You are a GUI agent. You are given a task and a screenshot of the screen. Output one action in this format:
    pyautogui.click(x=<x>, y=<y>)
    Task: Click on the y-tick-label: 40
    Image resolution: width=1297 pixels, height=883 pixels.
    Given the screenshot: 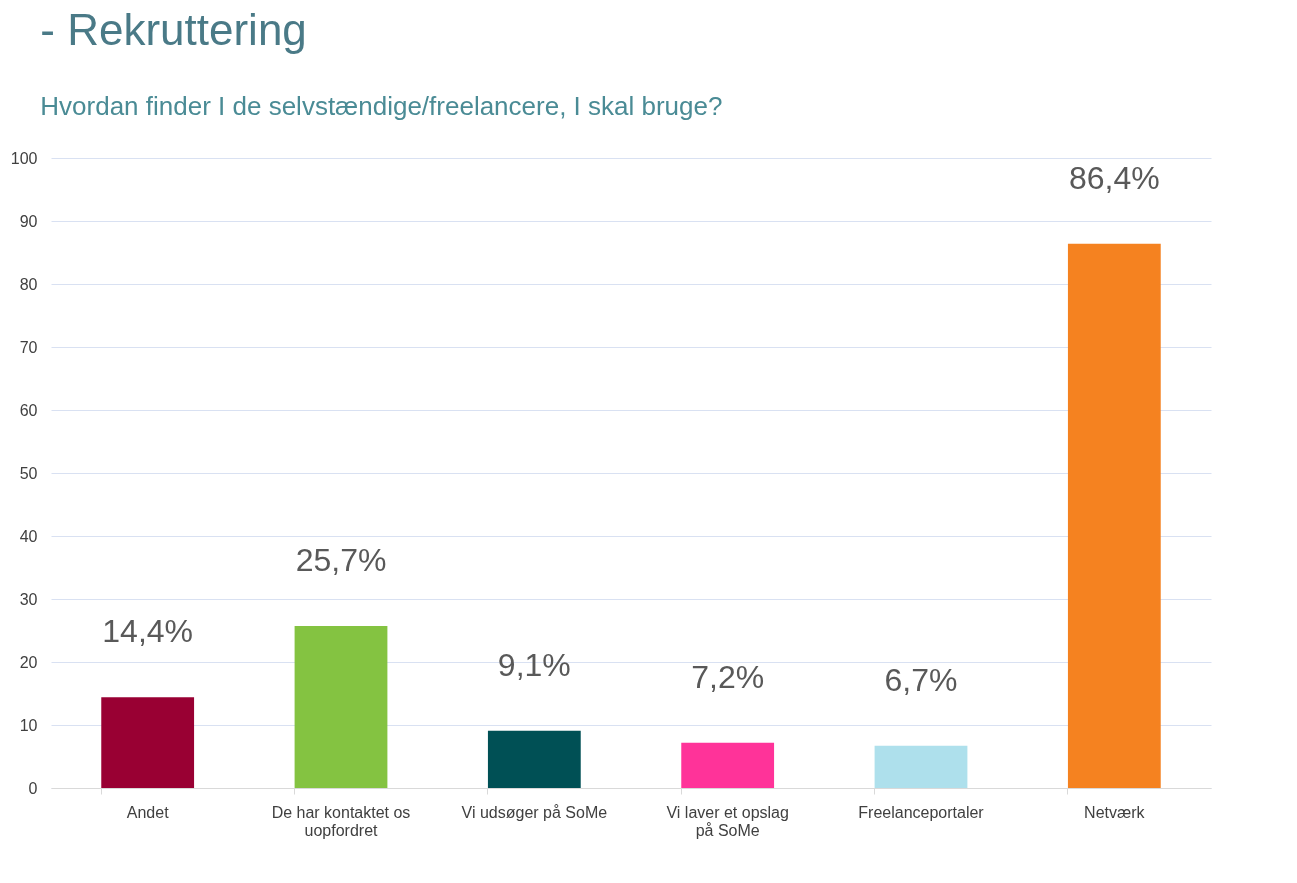 What is the action you would take?
    pyautogui.click(x=28, y=536)
    